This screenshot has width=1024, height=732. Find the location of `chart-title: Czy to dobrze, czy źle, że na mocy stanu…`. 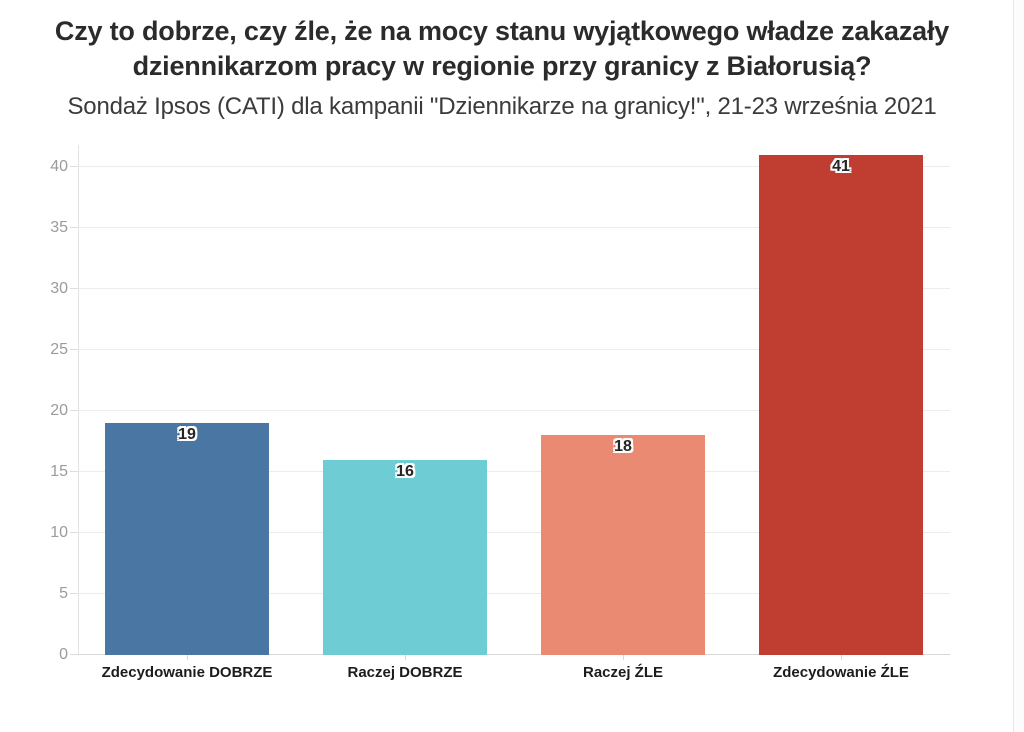

chart-title: Czy to dobrze, czy źle, że na mocy stanu… is located at coordinates (502, 49).